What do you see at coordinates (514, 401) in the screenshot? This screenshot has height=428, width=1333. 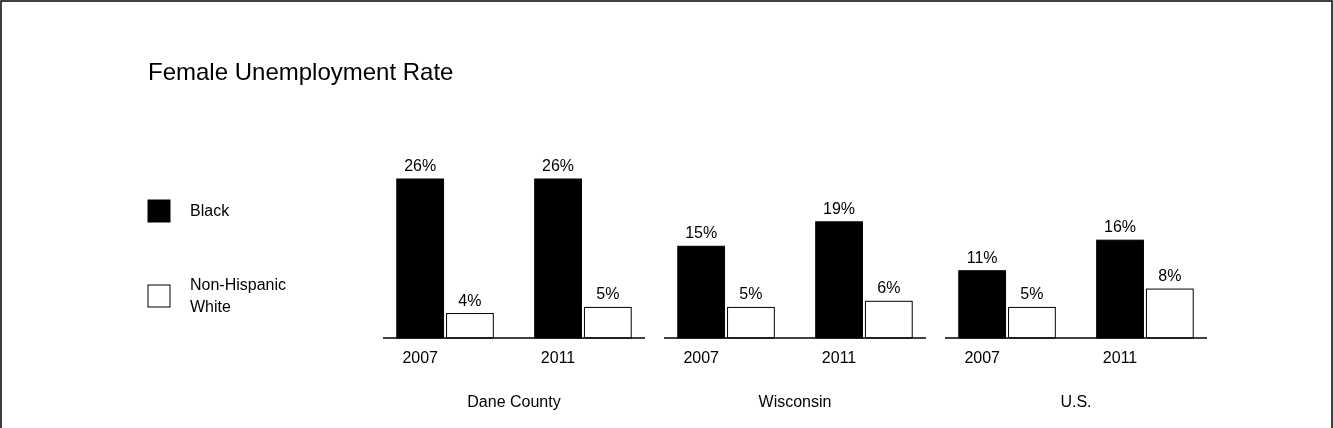 I see `x-axis-title: Dane County` at bounding box center [514, 401].